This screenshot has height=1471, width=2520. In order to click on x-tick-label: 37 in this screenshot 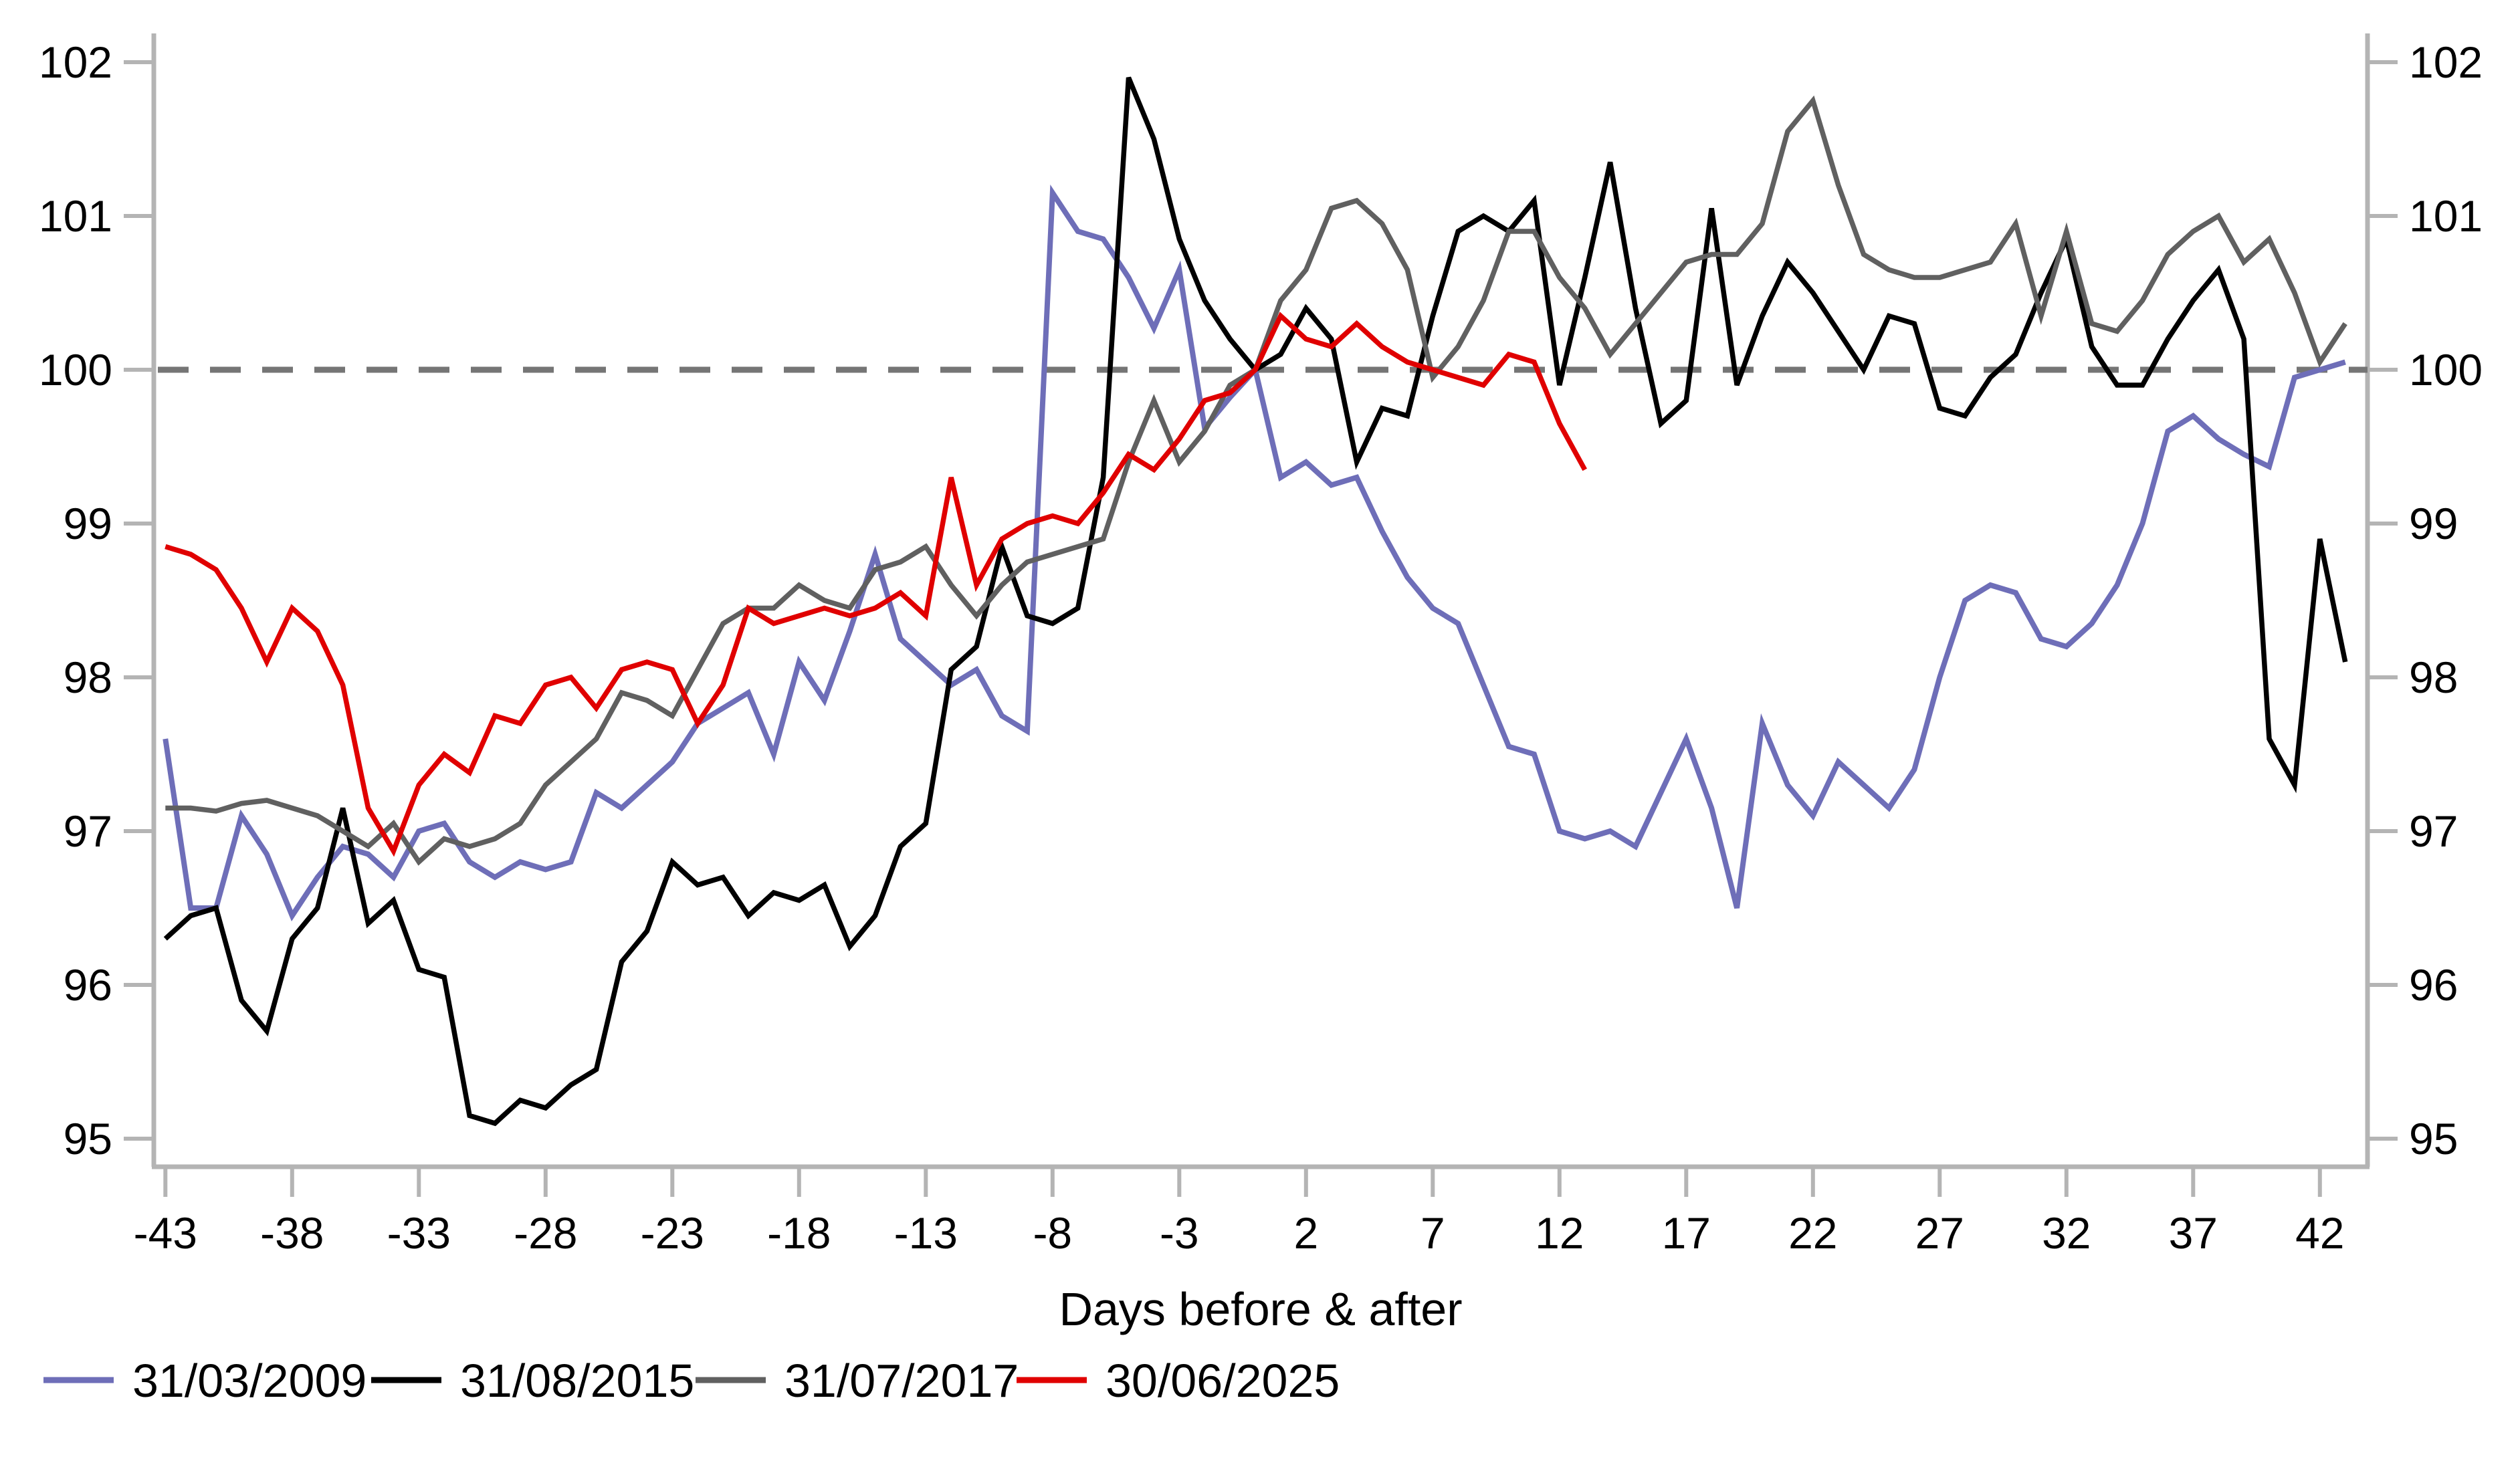, I will do `click(2193, 1233)`.